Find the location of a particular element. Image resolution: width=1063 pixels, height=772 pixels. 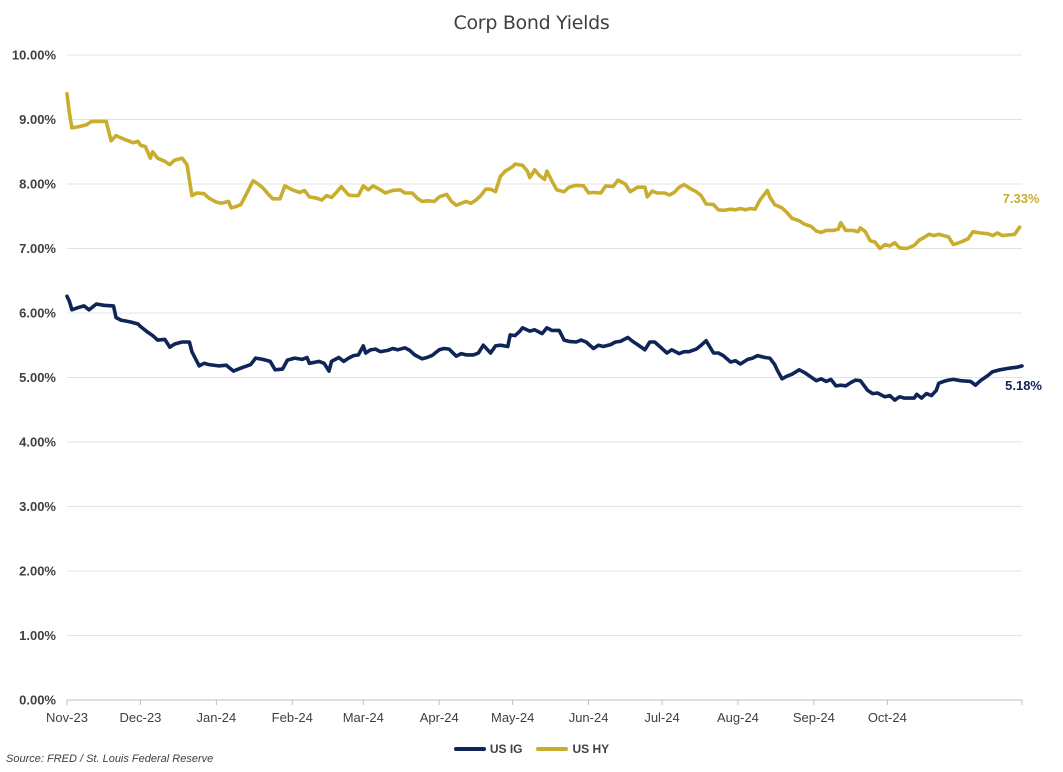

legend-item-us-hy: US HY is located at coordinates (572, 749).